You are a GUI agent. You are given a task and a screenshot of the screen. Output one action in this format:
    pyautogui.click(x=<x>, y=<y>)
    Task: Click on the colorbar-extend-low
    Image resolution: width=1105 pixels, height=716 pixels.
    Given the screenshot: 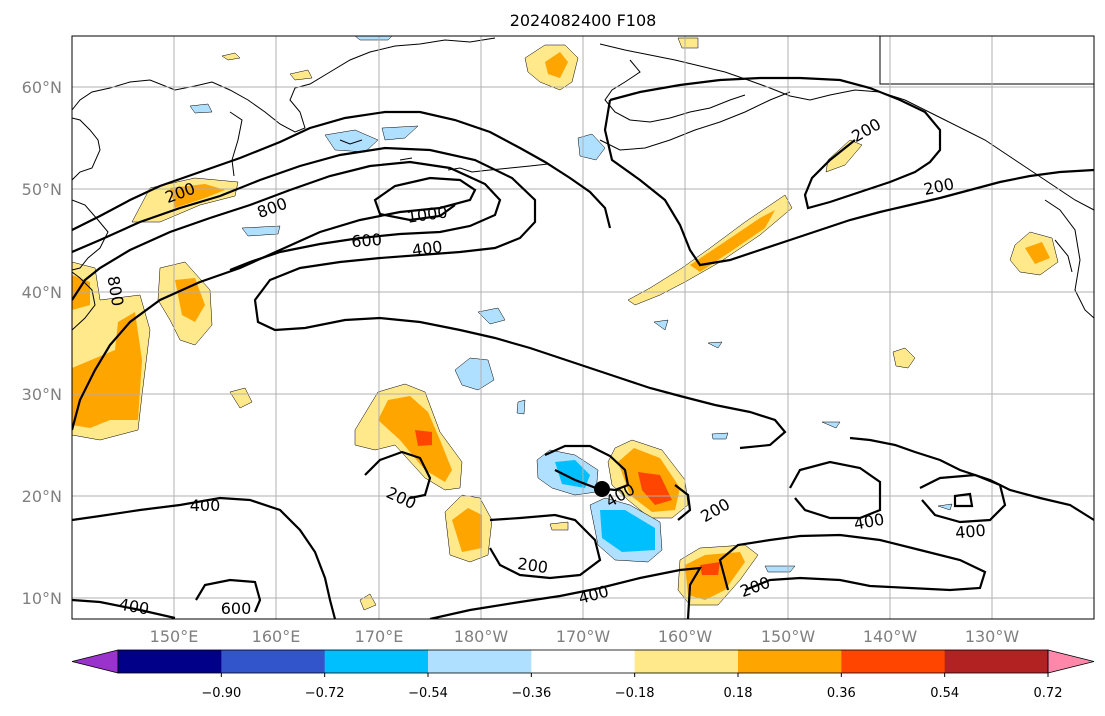 What is the action you would take?
    pyautogui.click(x=95, y=661)
    